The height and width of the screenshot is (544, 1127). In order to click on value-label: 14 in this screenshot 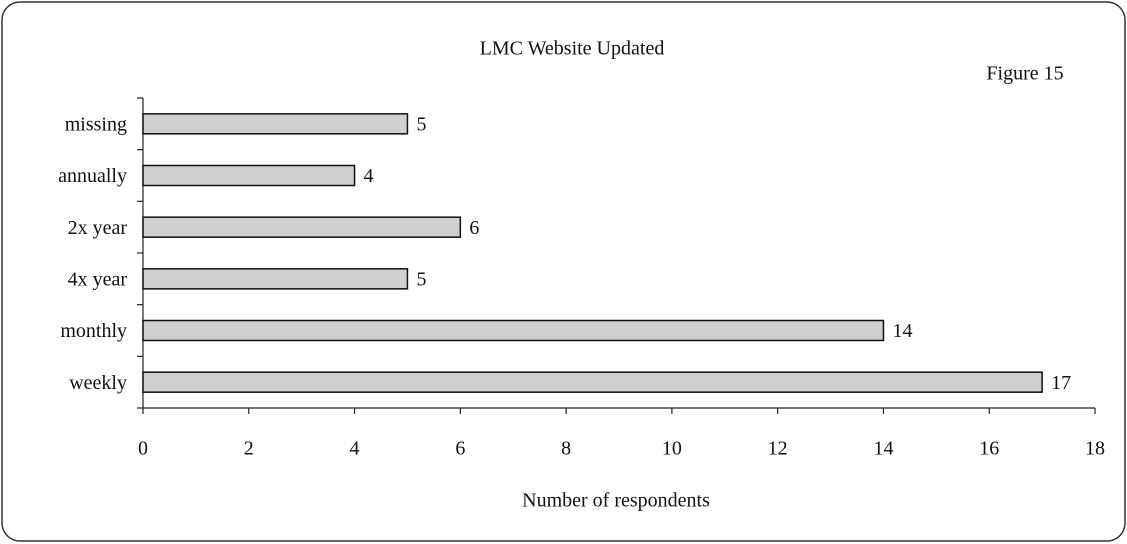, I will do `click(902, 331)`.